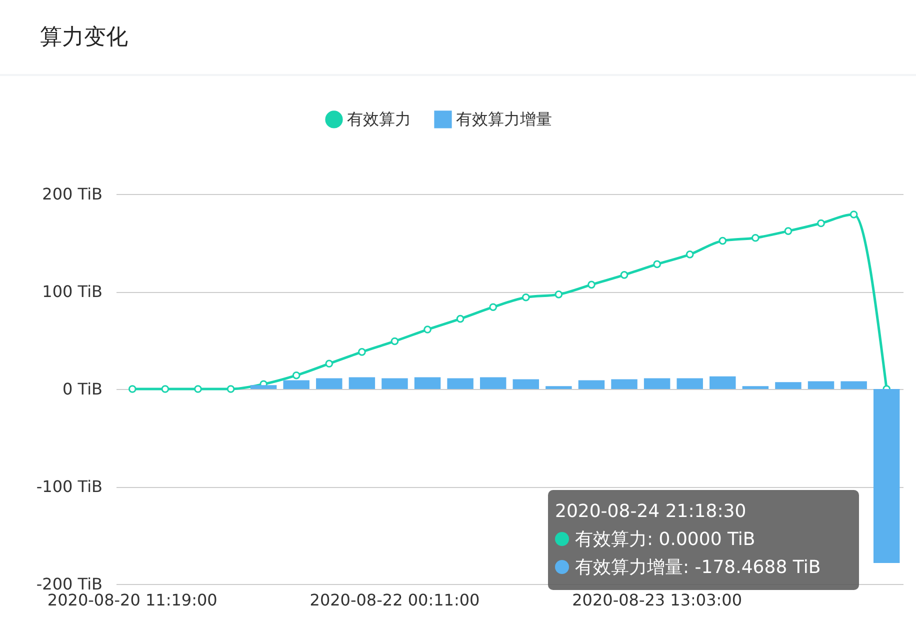 Image resolution: width=916 pixels, height=632 pixels. What do you see at coordinates (69, 486) in the screenshot?
I see `y-tick-label: -100 TiB` at bounding box center [69, 486].